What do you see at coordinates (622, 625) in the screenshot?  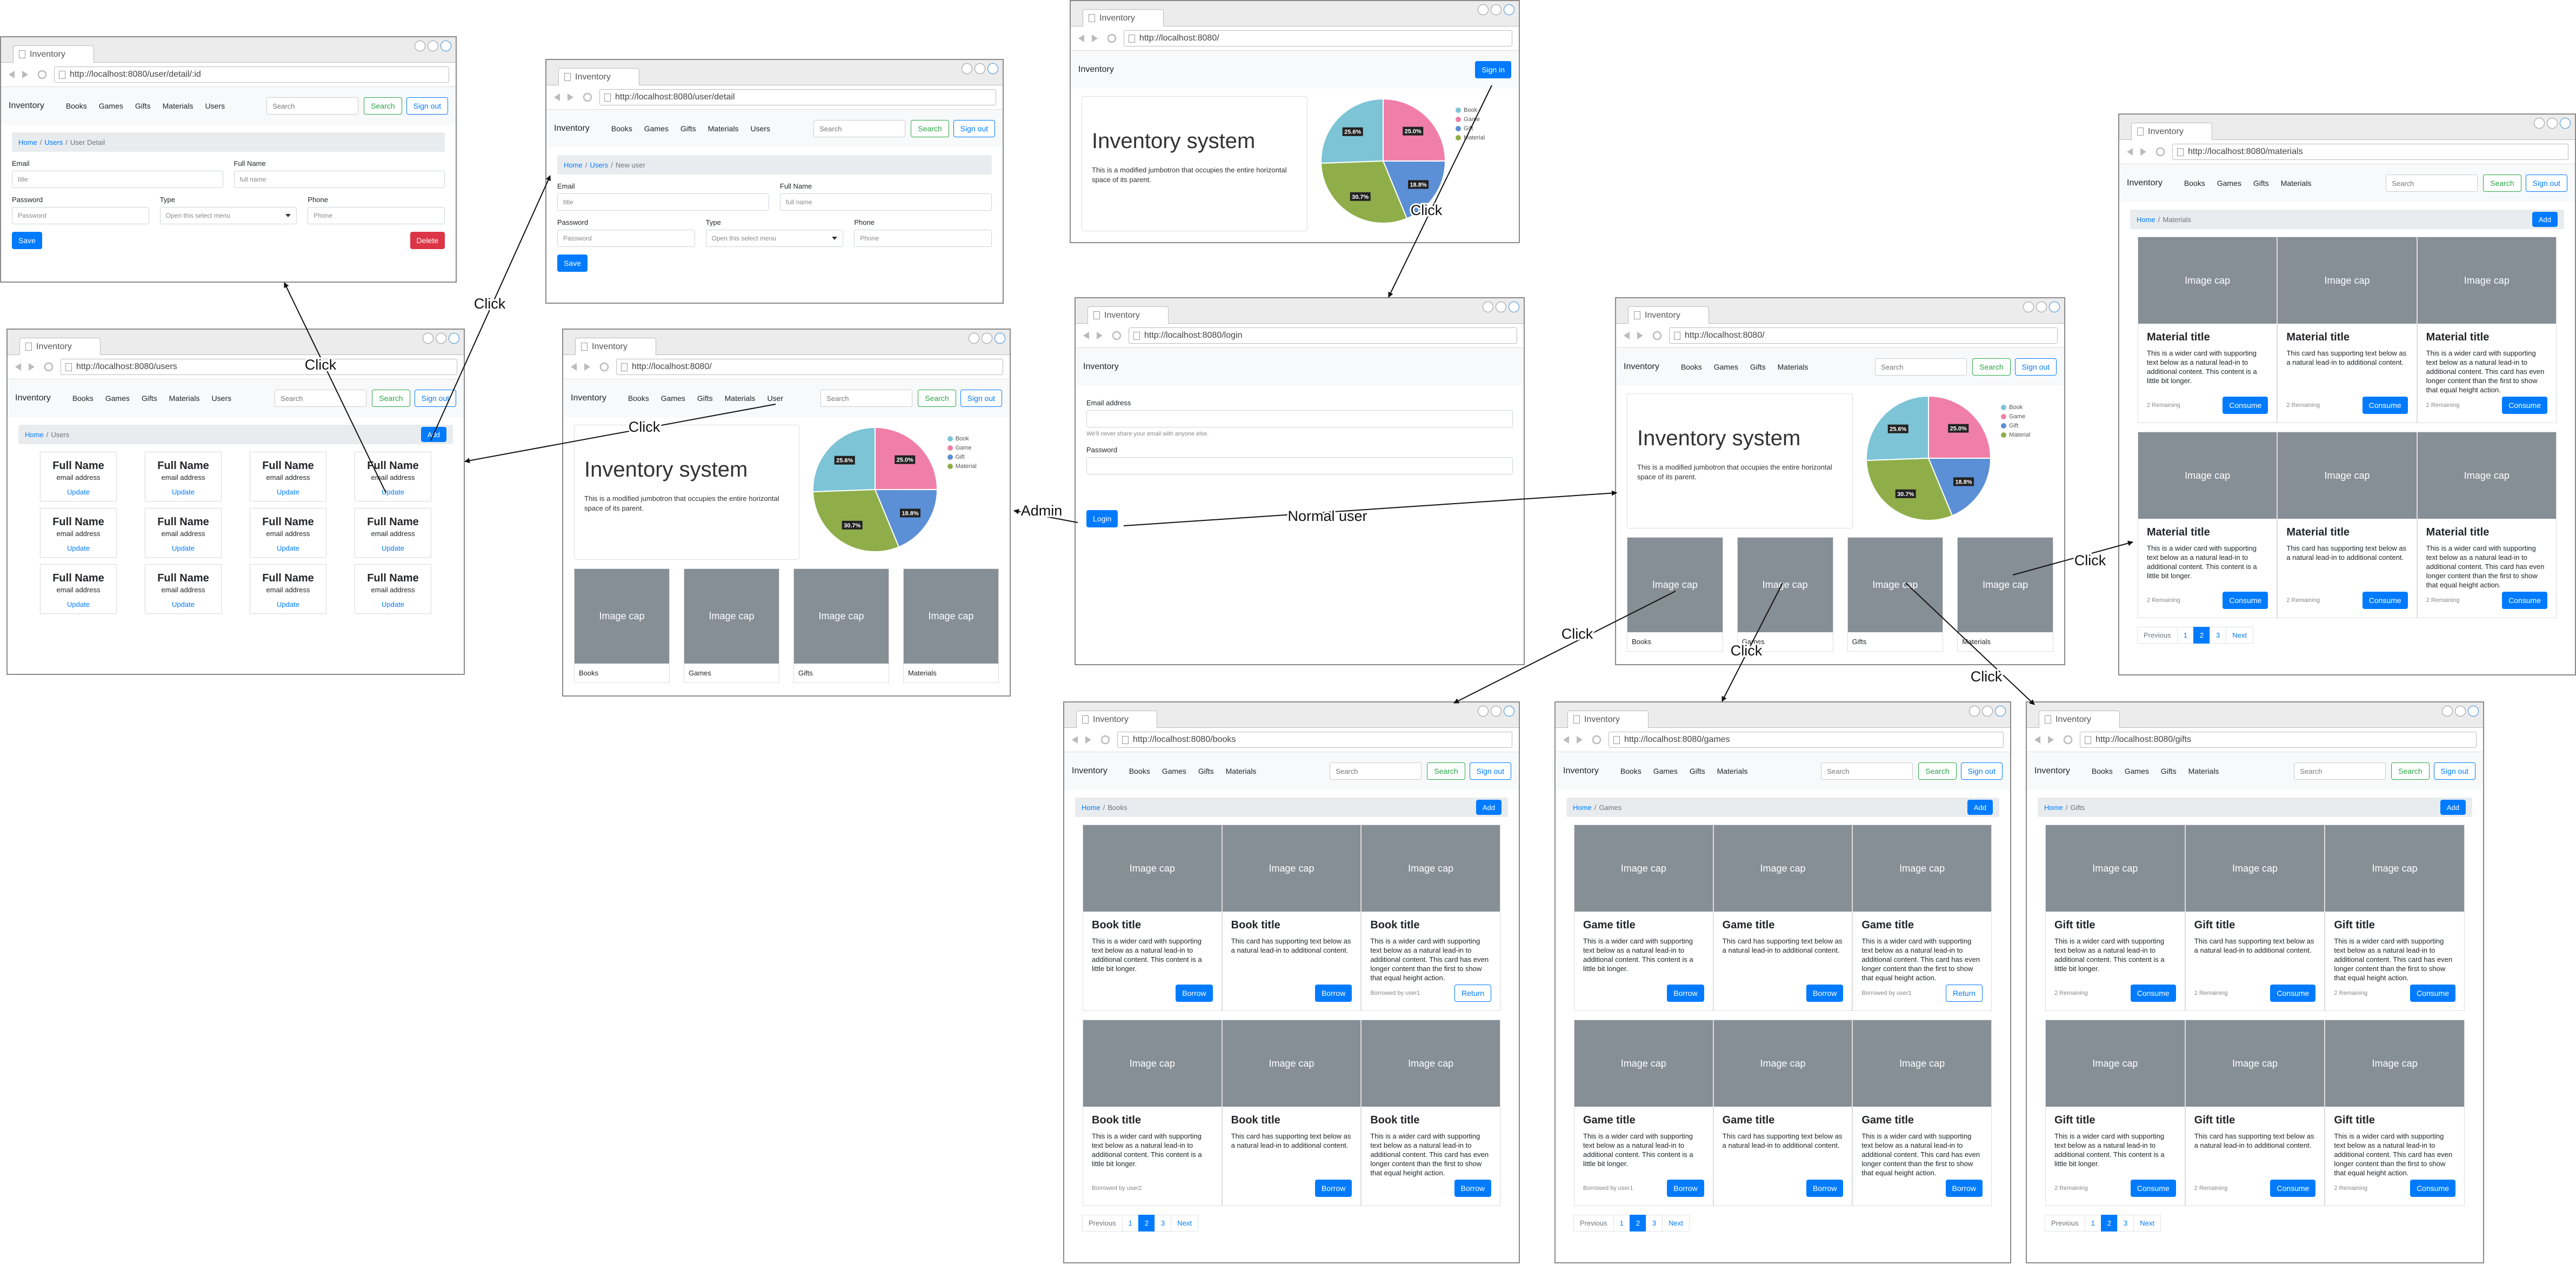 I see `category-tile: Image cap Books` at bounding box center [622, 625].